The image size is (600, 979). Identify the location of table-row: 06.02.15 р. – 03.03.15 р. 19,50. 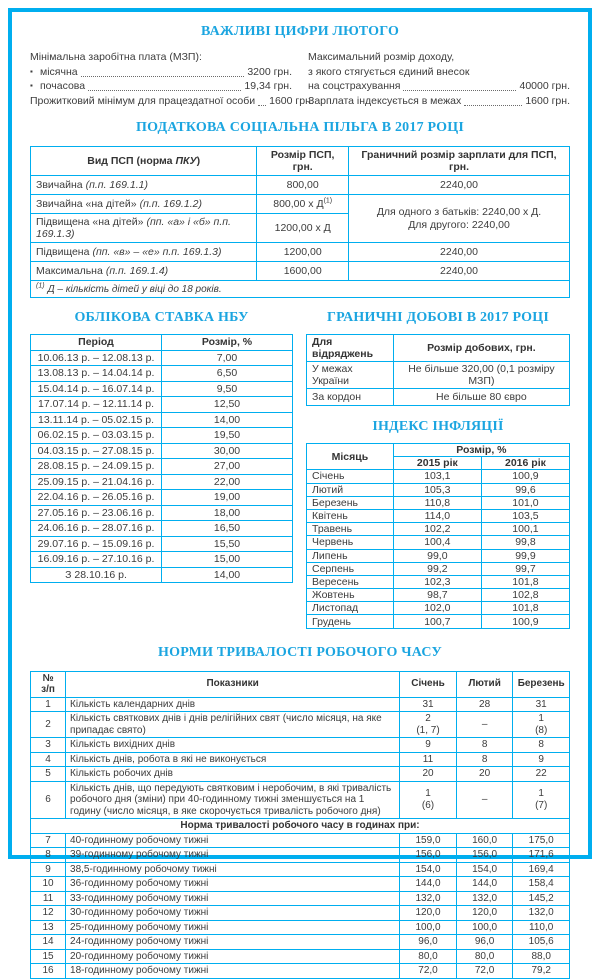
(161, 435).